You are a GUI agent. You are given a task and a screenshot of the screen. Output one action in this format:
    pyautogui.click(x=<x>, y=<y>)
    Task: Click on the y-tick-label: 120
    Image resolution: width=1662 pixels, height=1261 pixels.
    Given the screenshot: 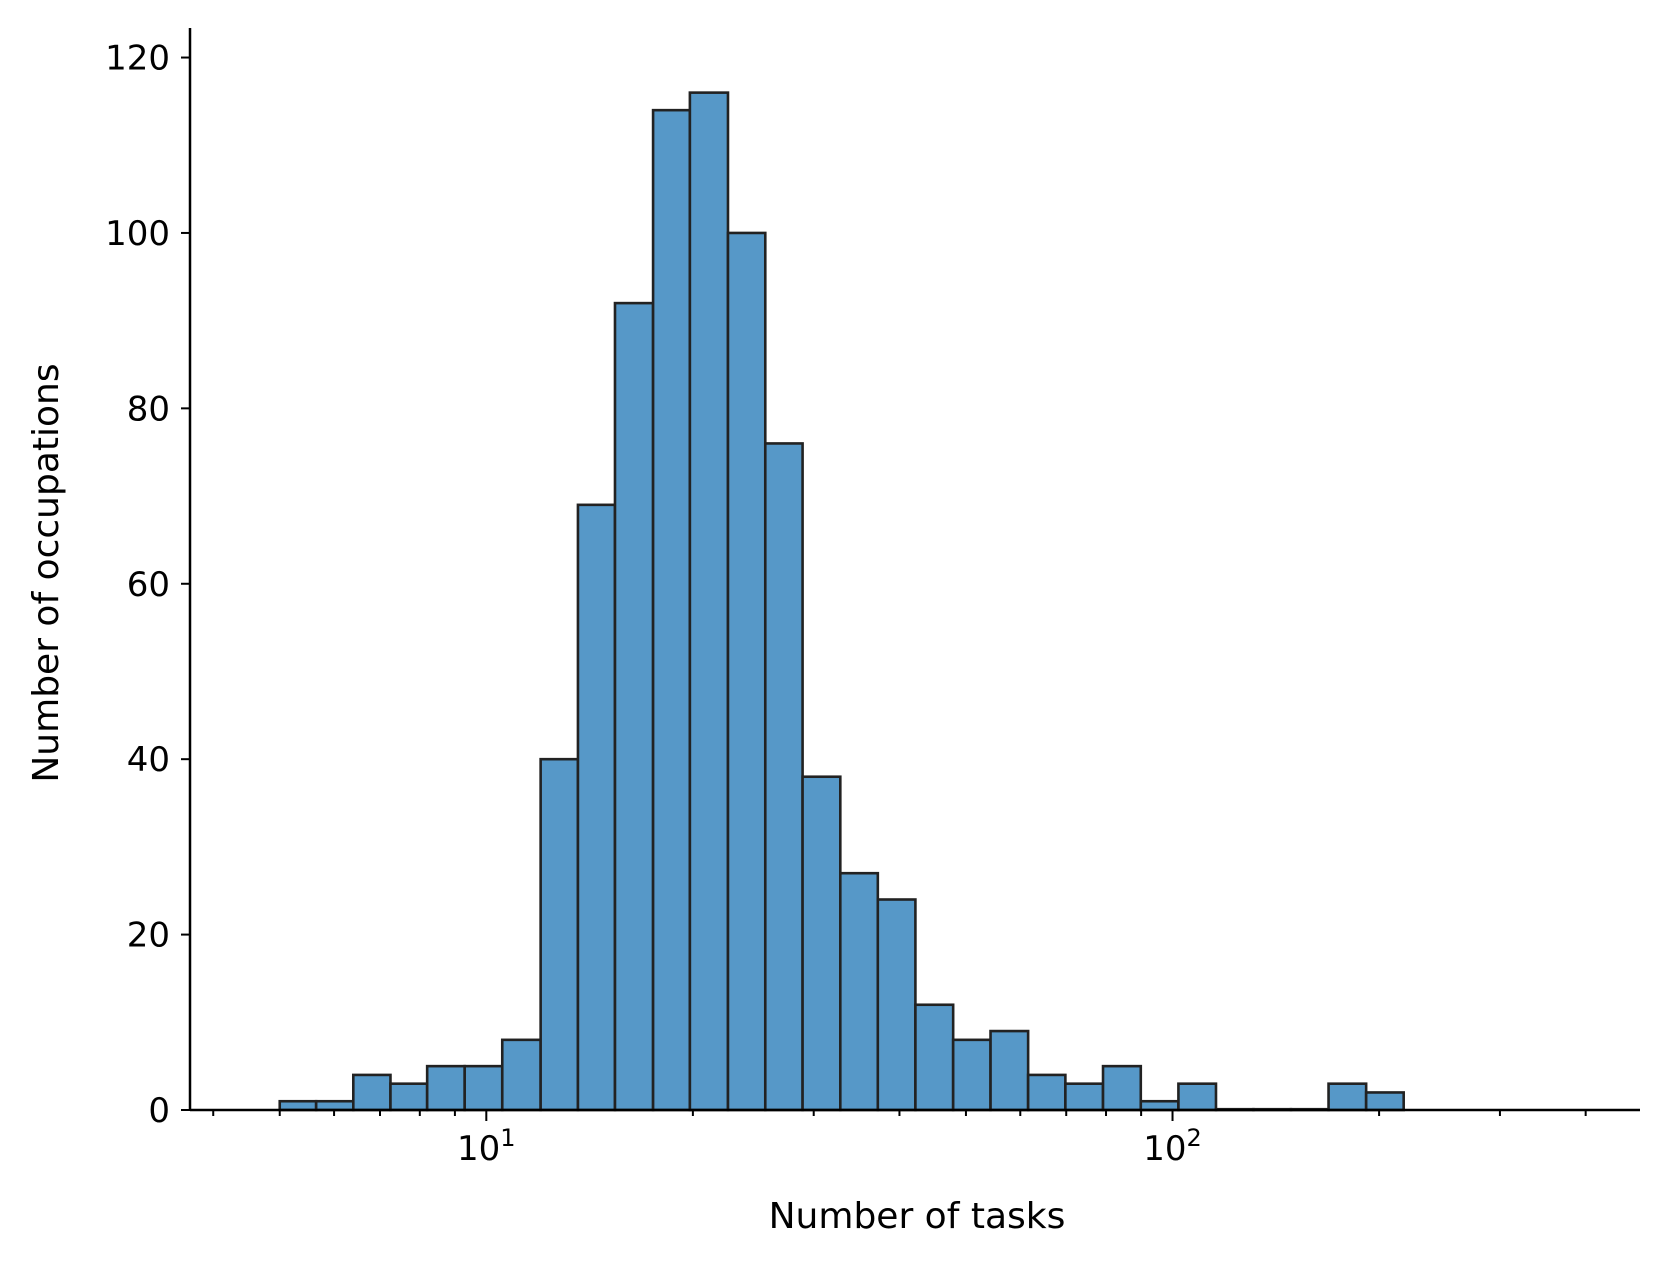 What is the action you would take?
    pyautogui.click(x=137, y=59)
    